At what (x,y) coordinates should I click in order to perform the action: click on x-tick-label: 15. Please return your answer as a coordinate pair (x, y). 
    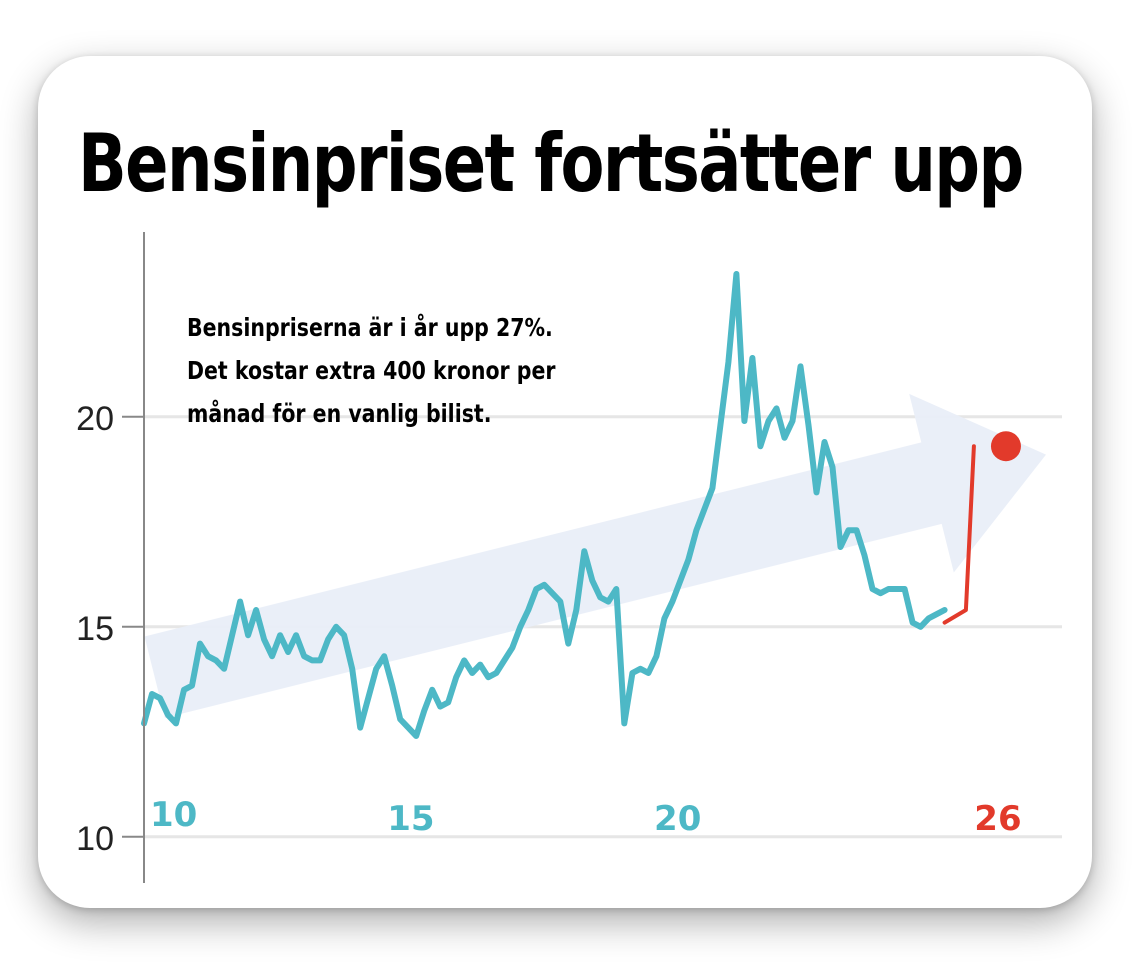
    Looking at the image, I should click on (410, 819).